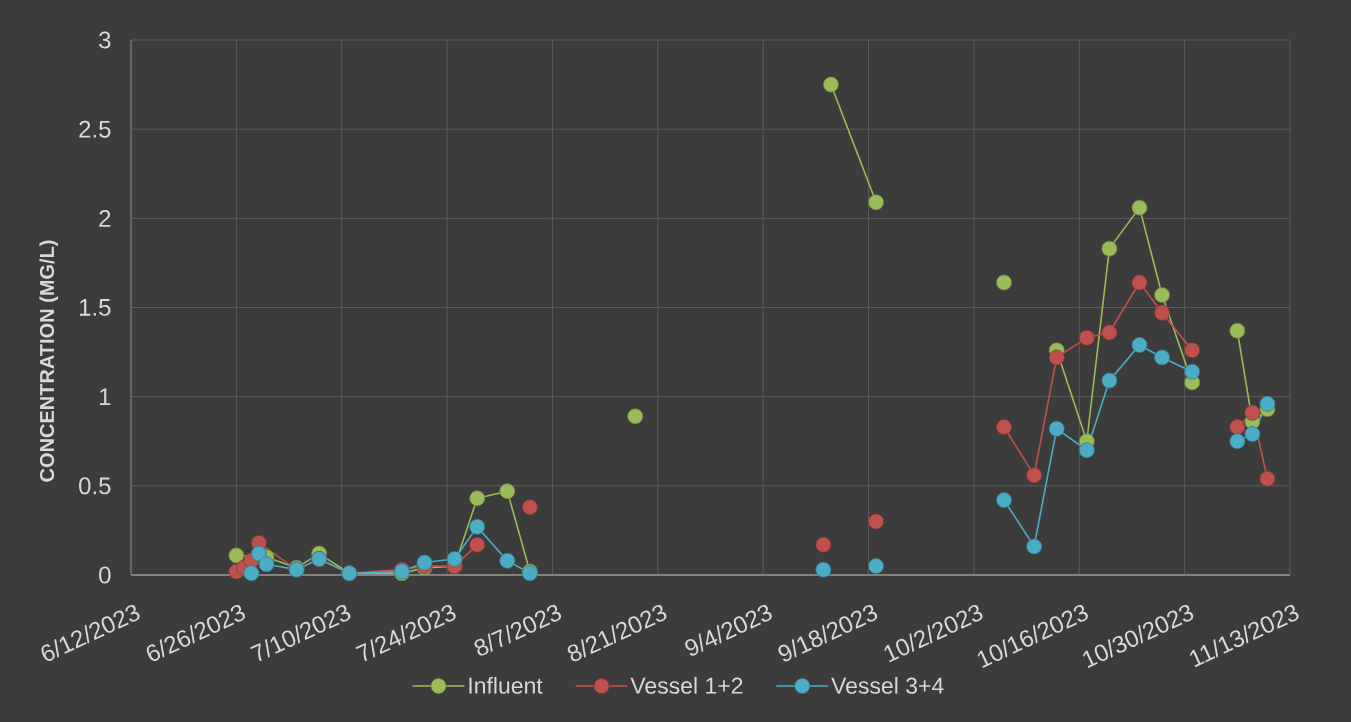  What do you see at coordinates (105, 396) in the screenshot?
I see `y-tick-label: 1` at bounding box center [105, 396].